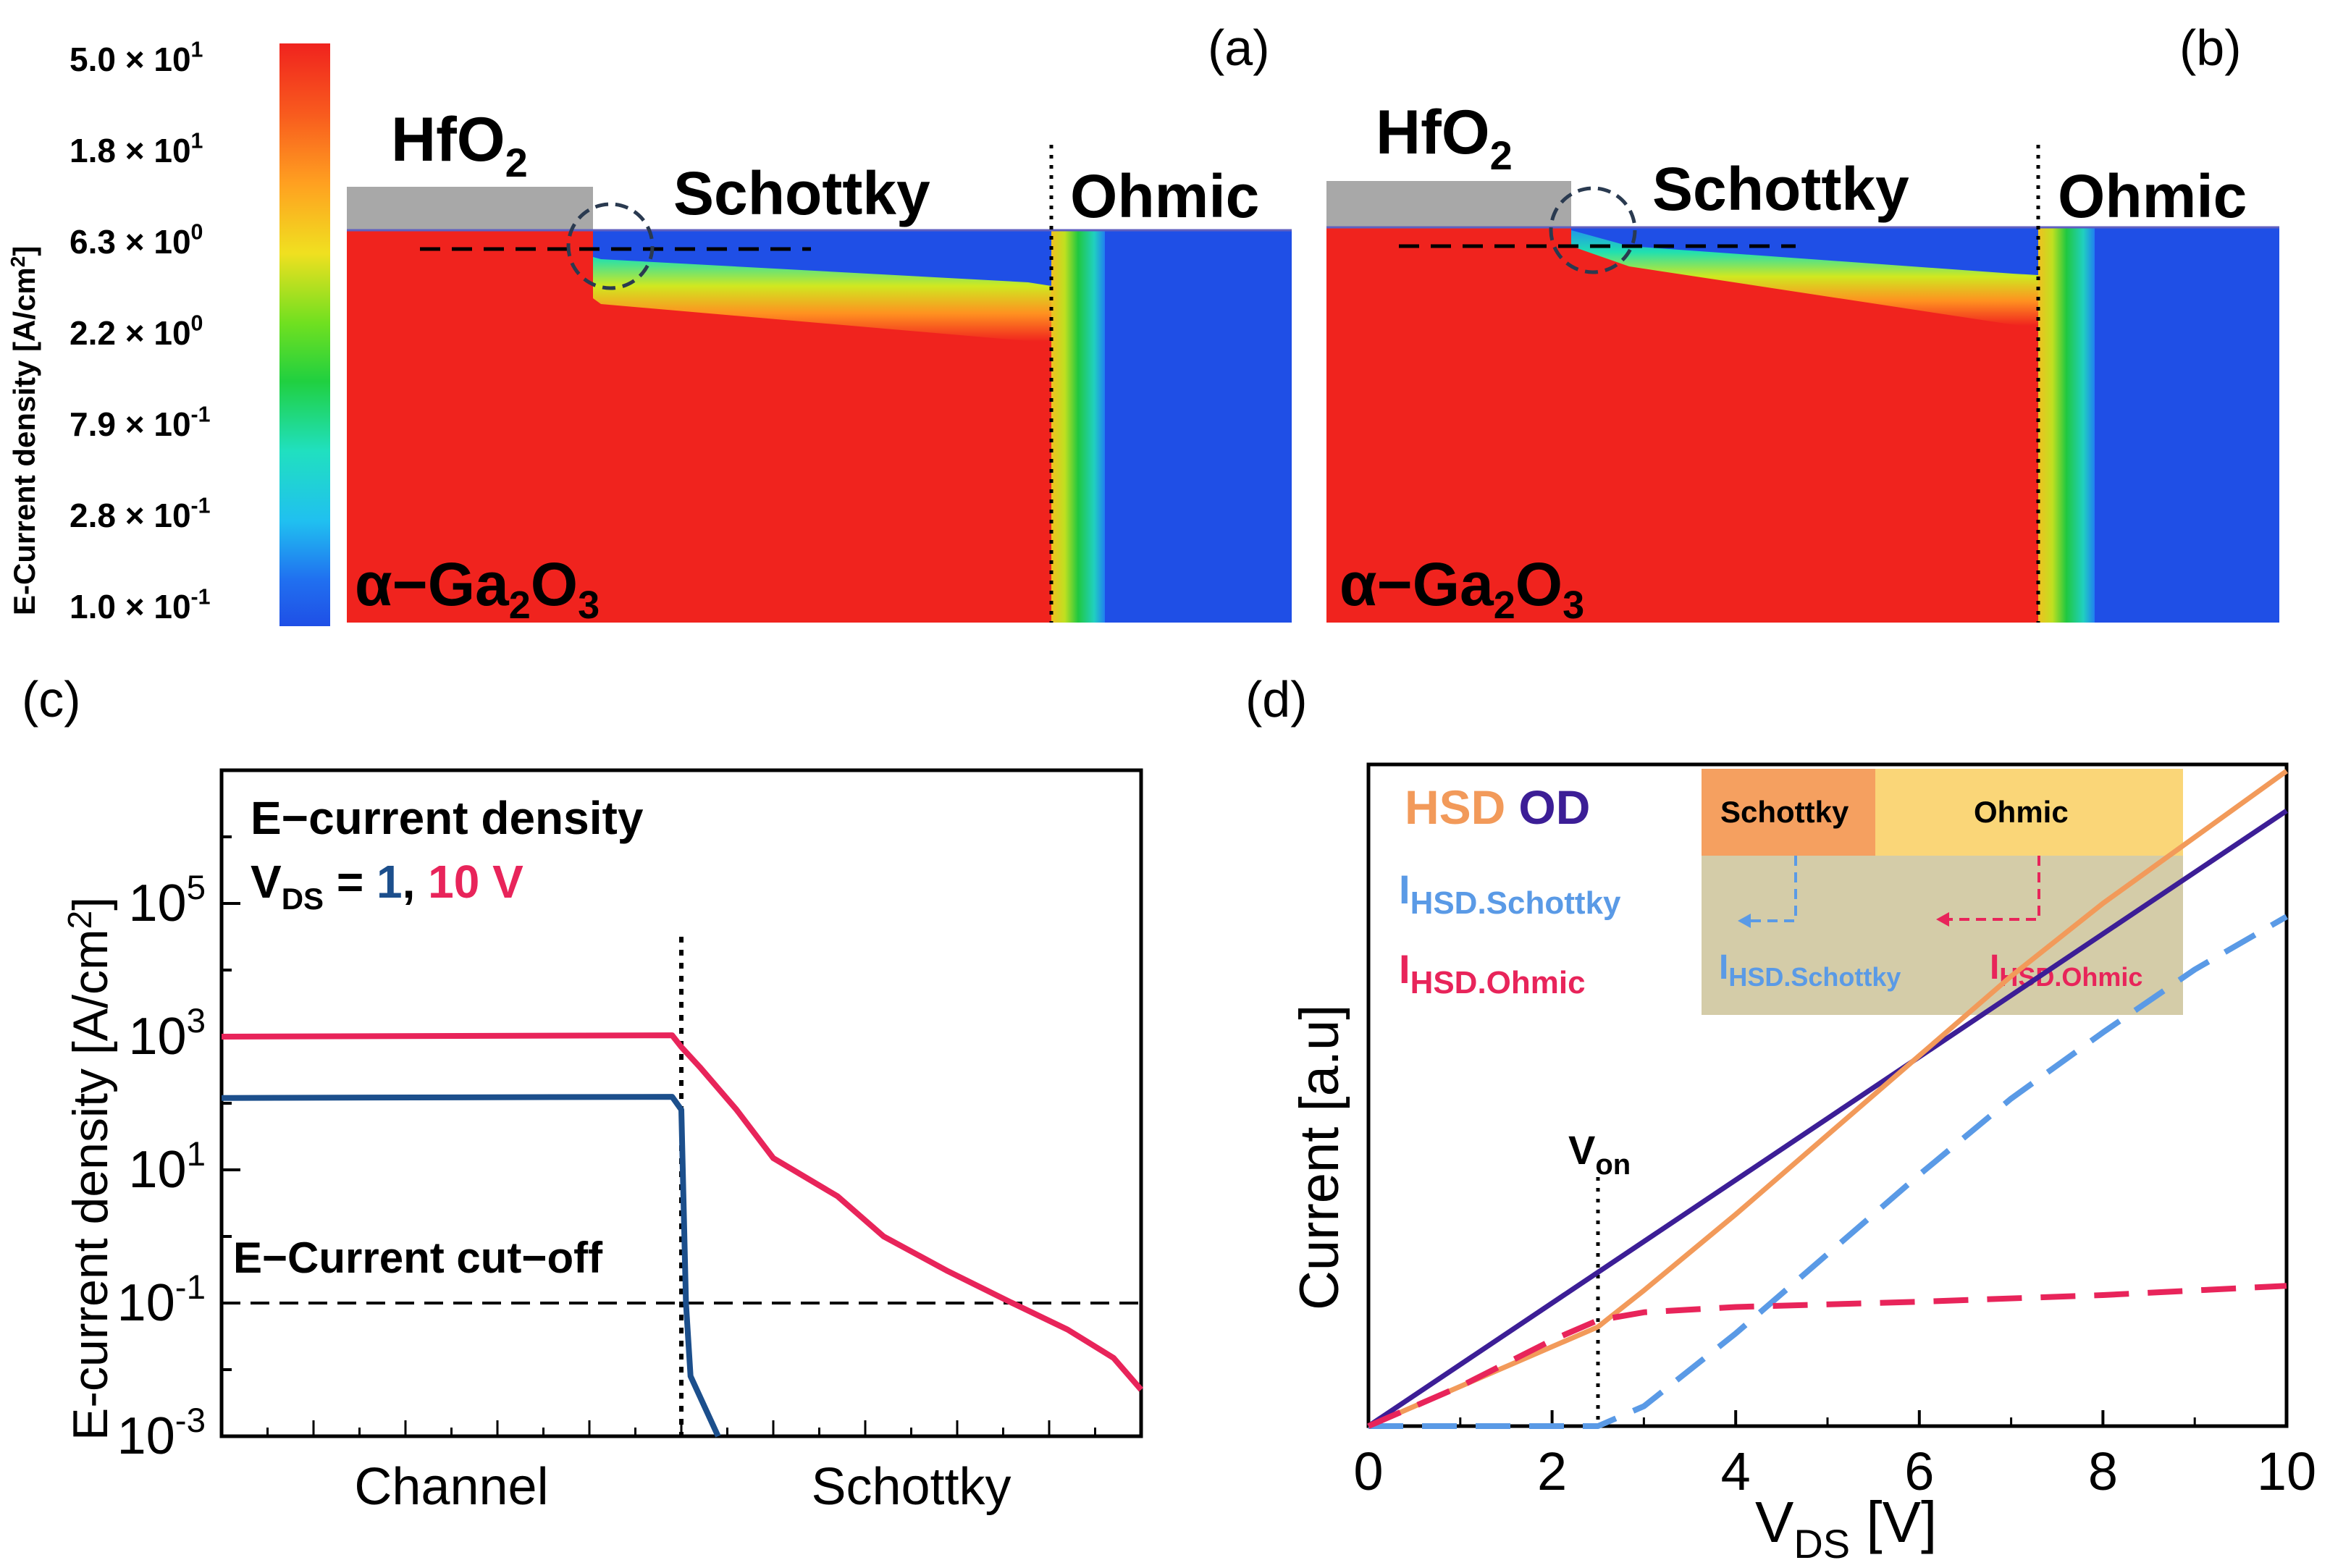 The width and height of the screenshot is (2330, 1568). Describe the element at coordinates (1498, 807) in the screenshot. I see `legend-hsd-od: HSD OD` at that location.